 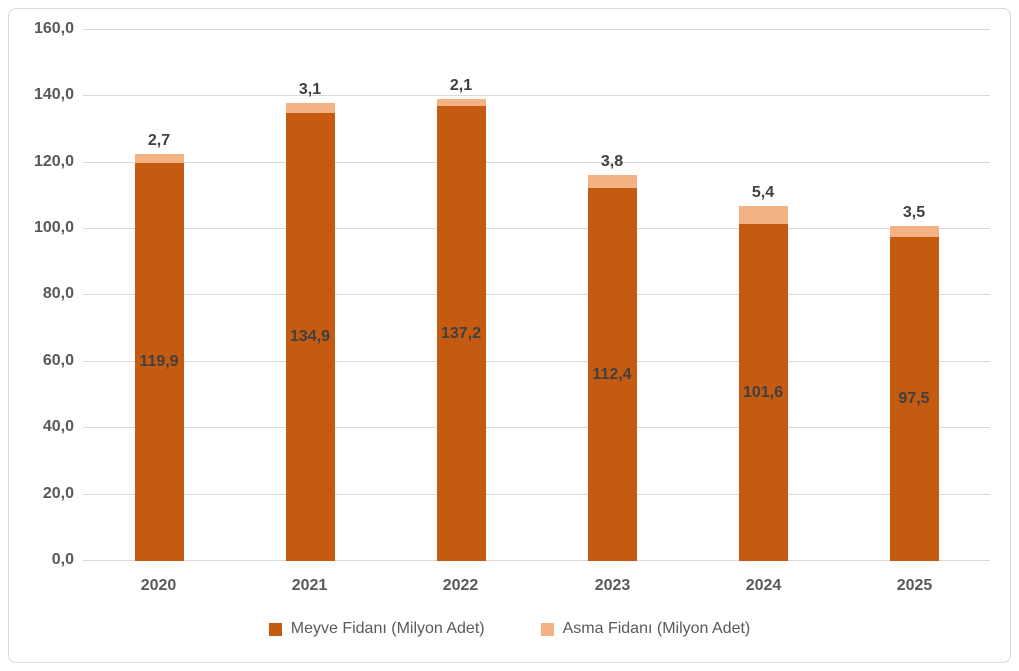 What do you see at coordinates (612, 181) in the screenshot?
I see `bar-segment-asma-fidani-2023` at bounding box center [612, 181].